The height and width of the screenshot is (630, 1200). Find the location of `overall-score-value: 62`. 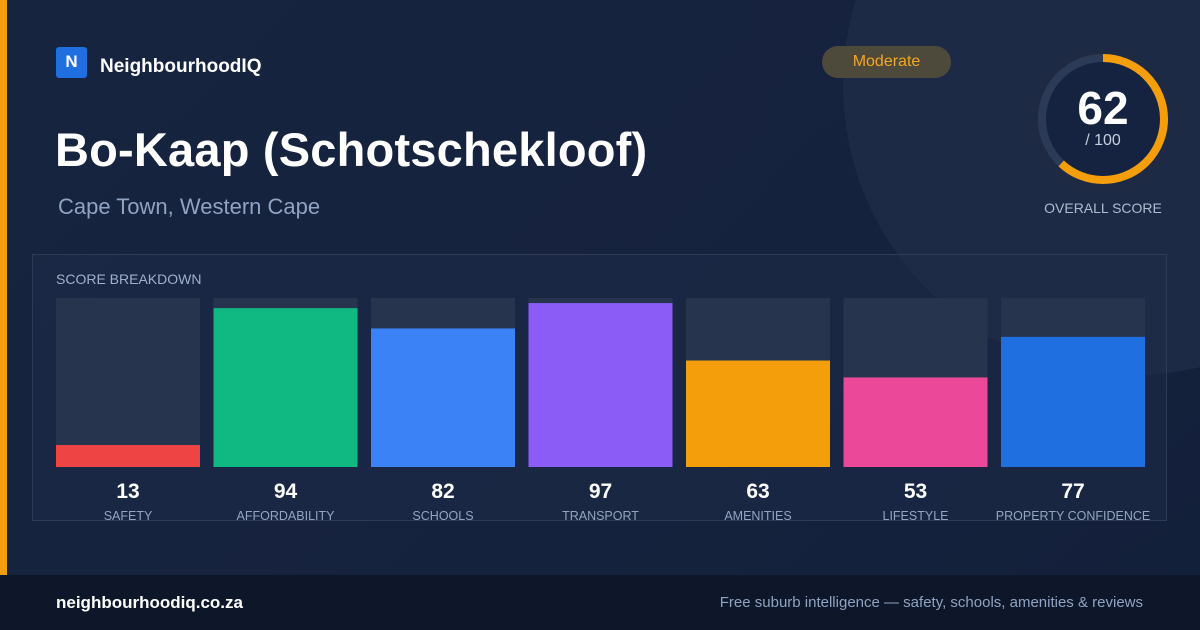

overall-score-value: 62 is located at coordinates (1103, 108).